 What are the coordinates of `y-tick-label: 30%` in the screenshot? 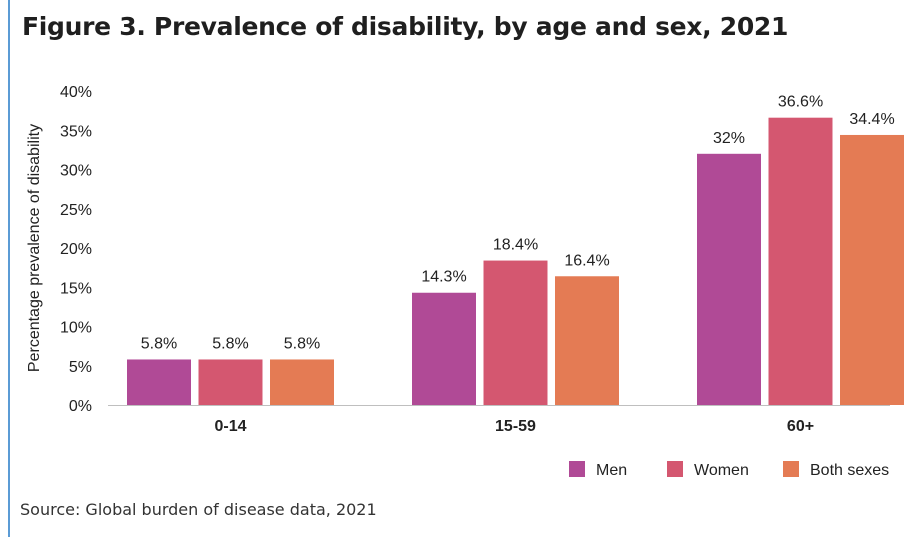 It's located at (76, 171).